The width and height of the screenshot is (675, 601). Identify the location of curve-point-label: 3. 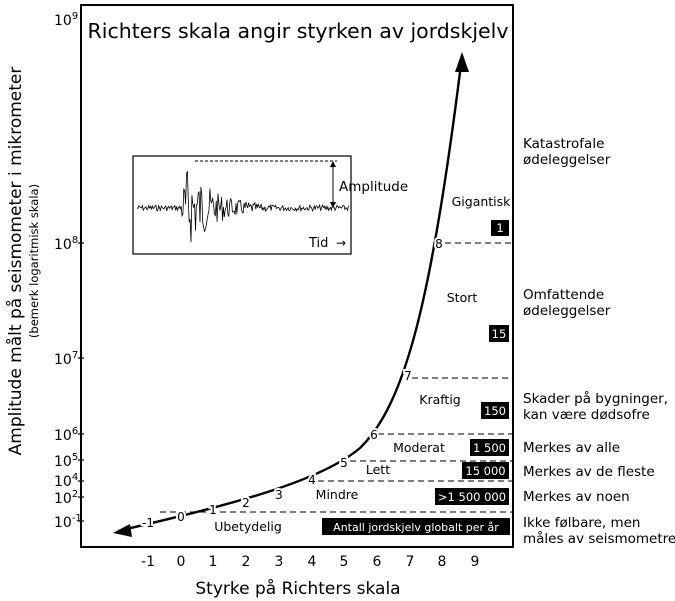
(279, 495).